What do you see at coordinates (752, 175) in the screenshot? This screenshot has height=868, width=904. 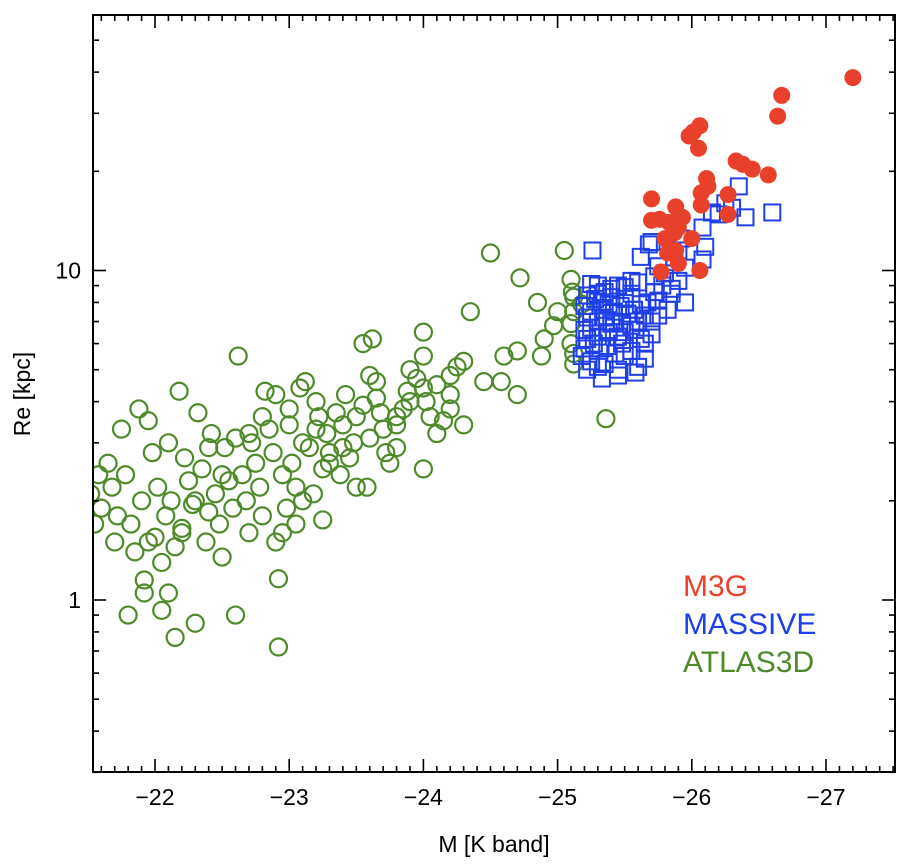 I see `m3g-series` at bounding box center [752, 175].